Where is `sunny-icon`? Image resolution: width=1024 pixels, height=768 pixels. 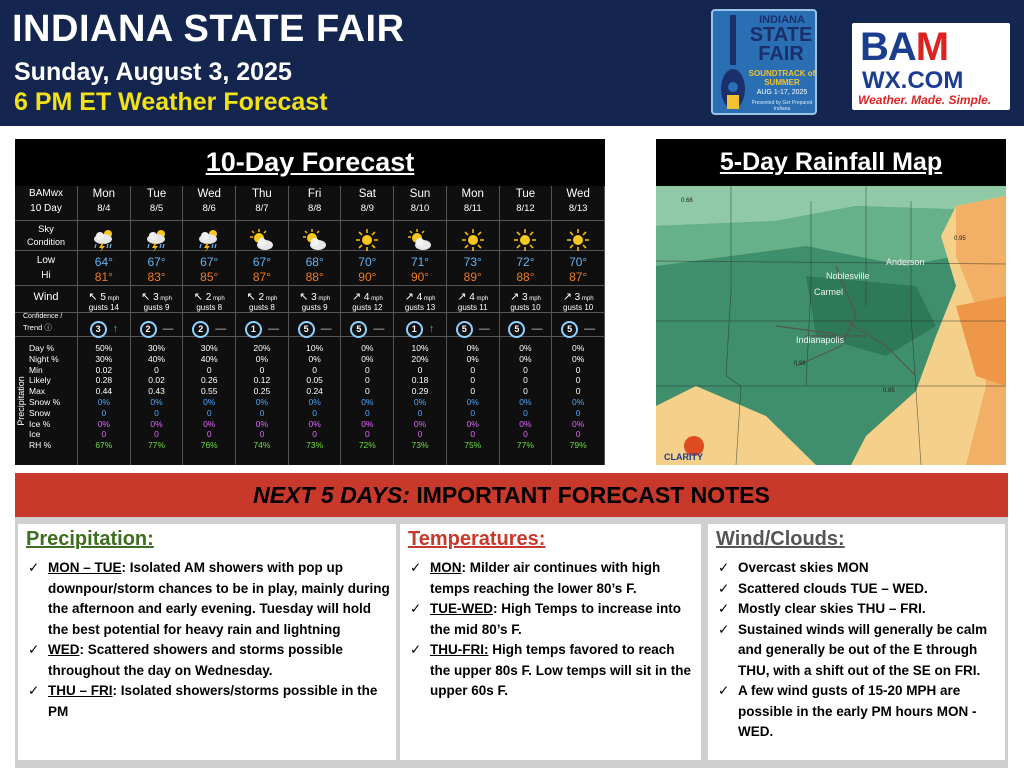
sunny-icon is located at coordinates (526, 240).